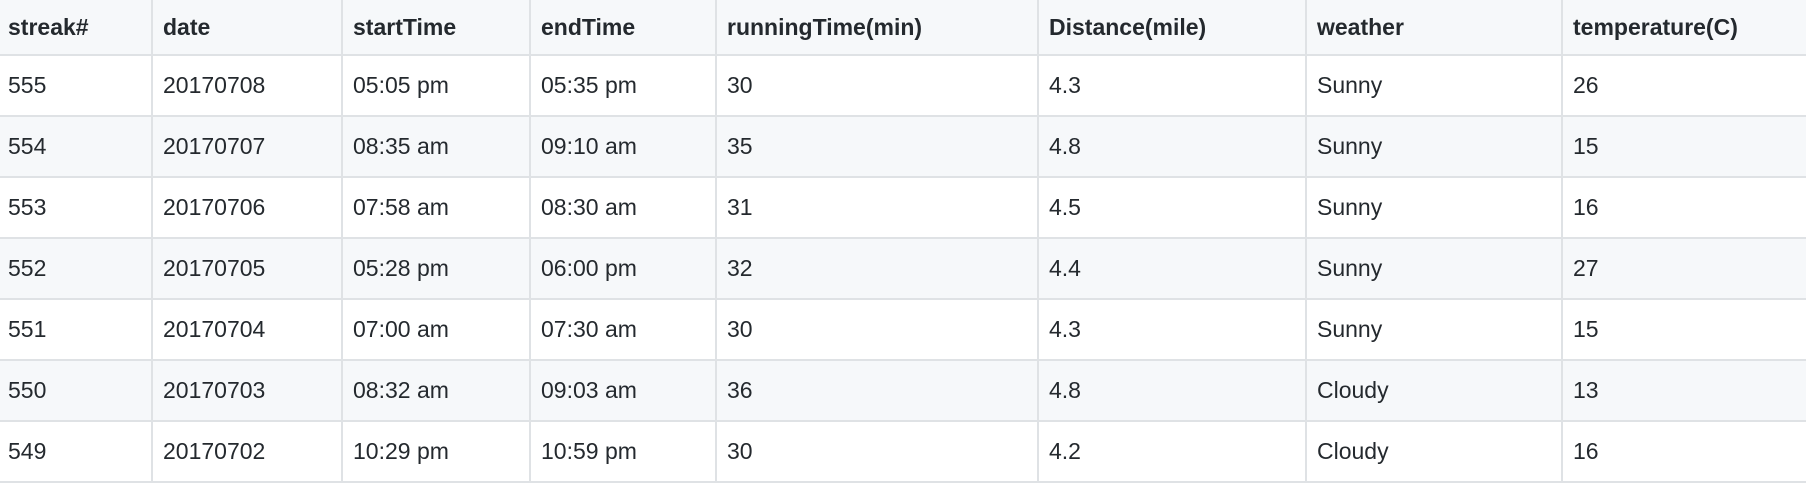 The image size is (1806, 490). I want to click on cell-date: 20170704, so click(247, 329).